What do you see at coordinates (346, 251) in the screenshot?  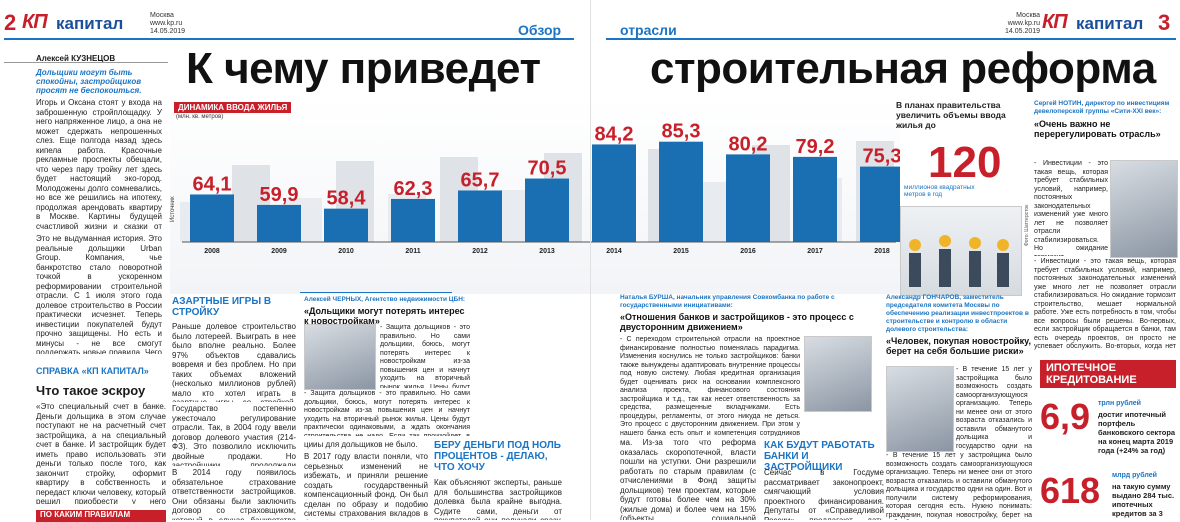 I see `chart-year-label: 2010` at bounding box center [346, 251].